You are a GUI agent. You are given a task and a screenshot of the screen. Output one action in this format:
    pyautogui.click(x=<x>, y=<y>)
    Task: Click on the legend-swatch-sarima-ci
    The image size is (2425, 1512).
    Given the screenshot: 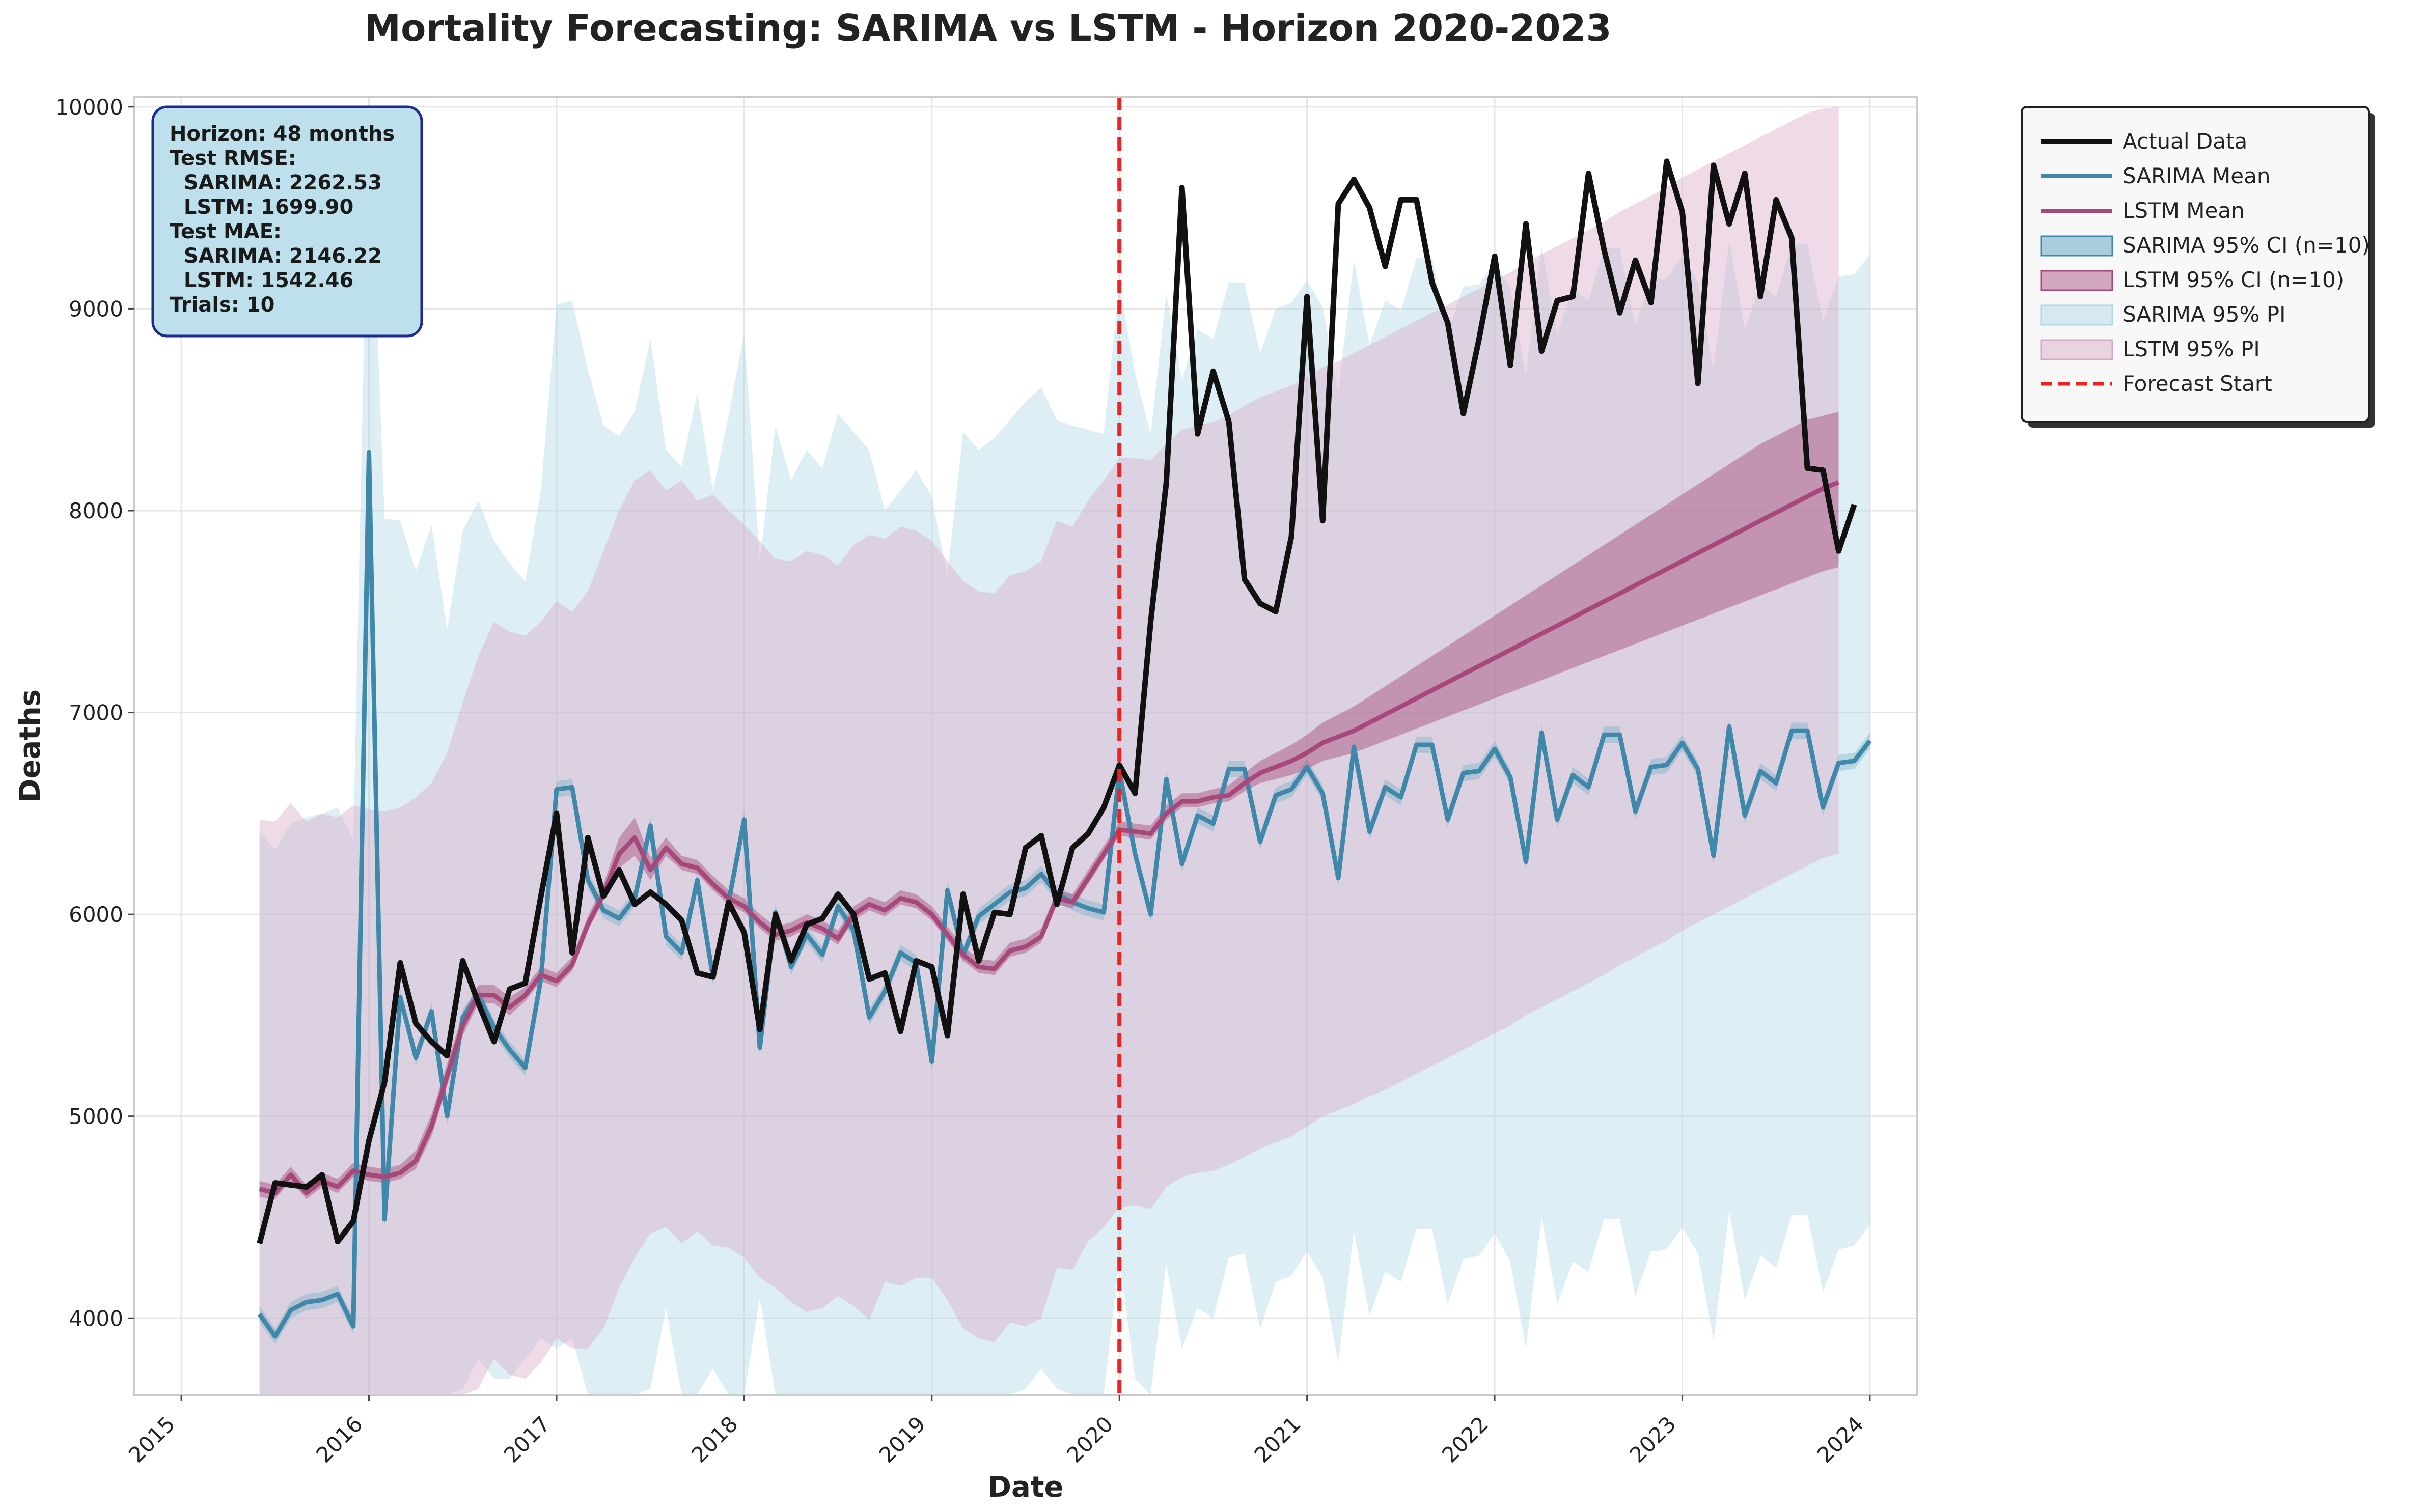 What is the action you would take?
    pyautogui.click(x=2076, y=246)
    